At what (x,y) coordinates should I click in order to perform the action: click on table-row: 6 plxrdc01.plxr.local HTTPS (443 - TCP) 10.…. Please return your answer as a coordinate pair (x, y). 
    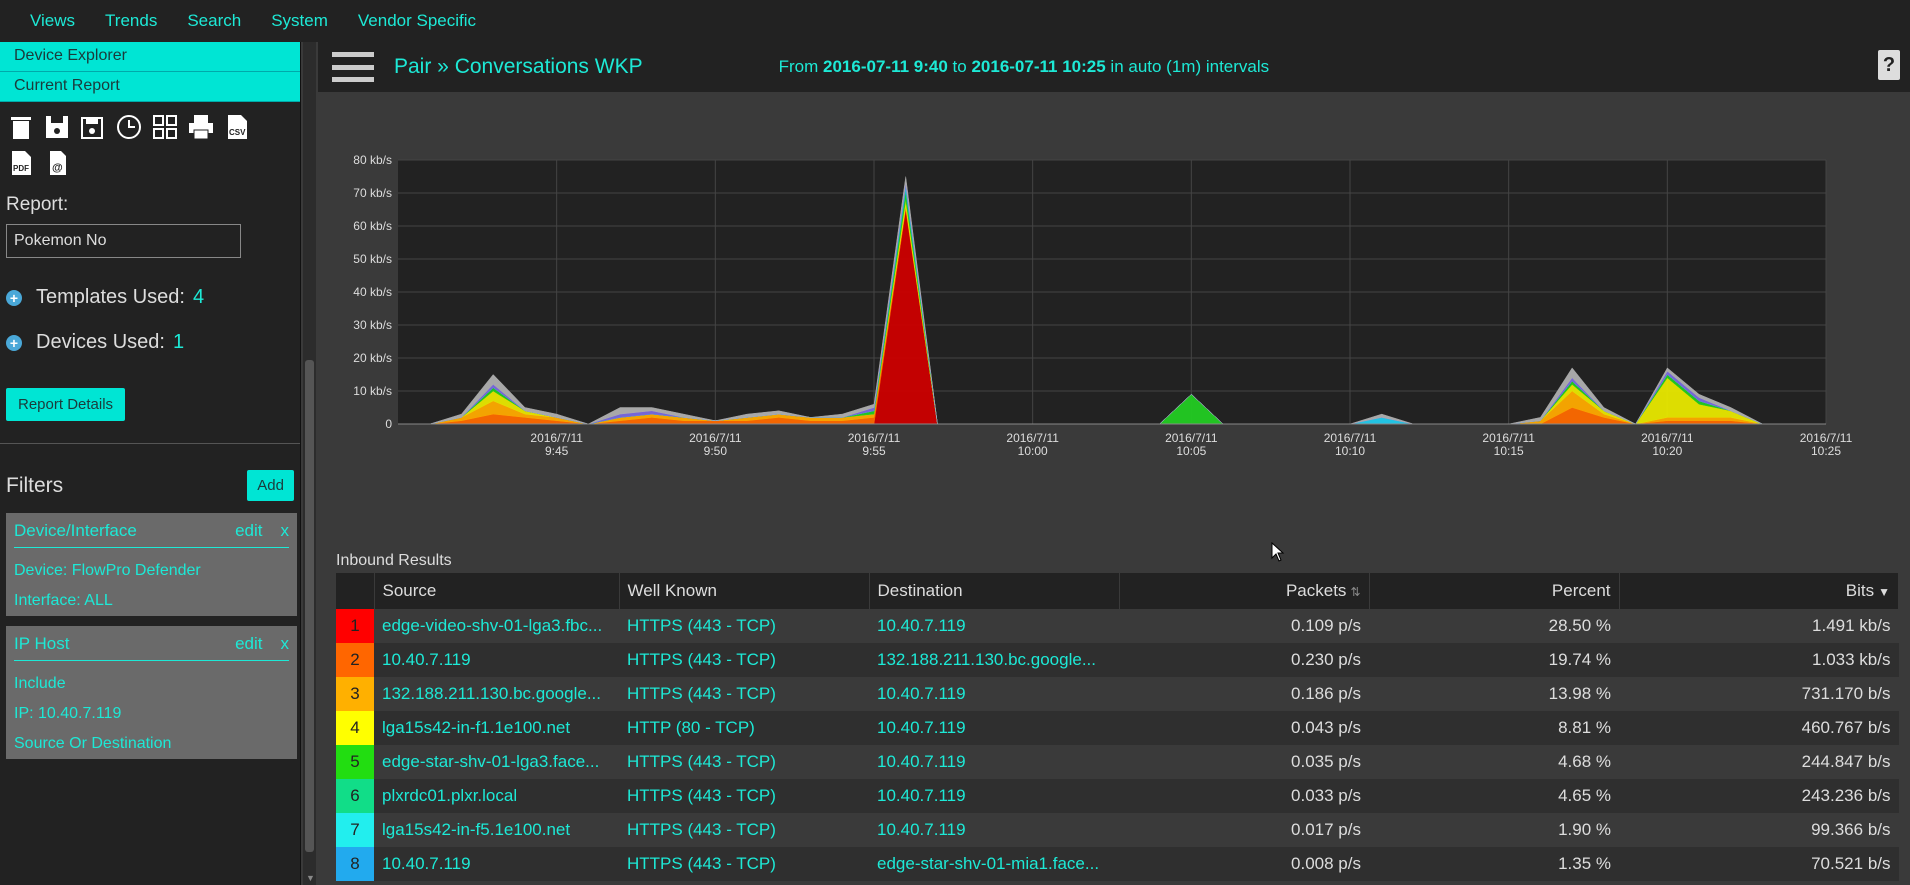
    Looking at the image, I should click on (1117, 796).